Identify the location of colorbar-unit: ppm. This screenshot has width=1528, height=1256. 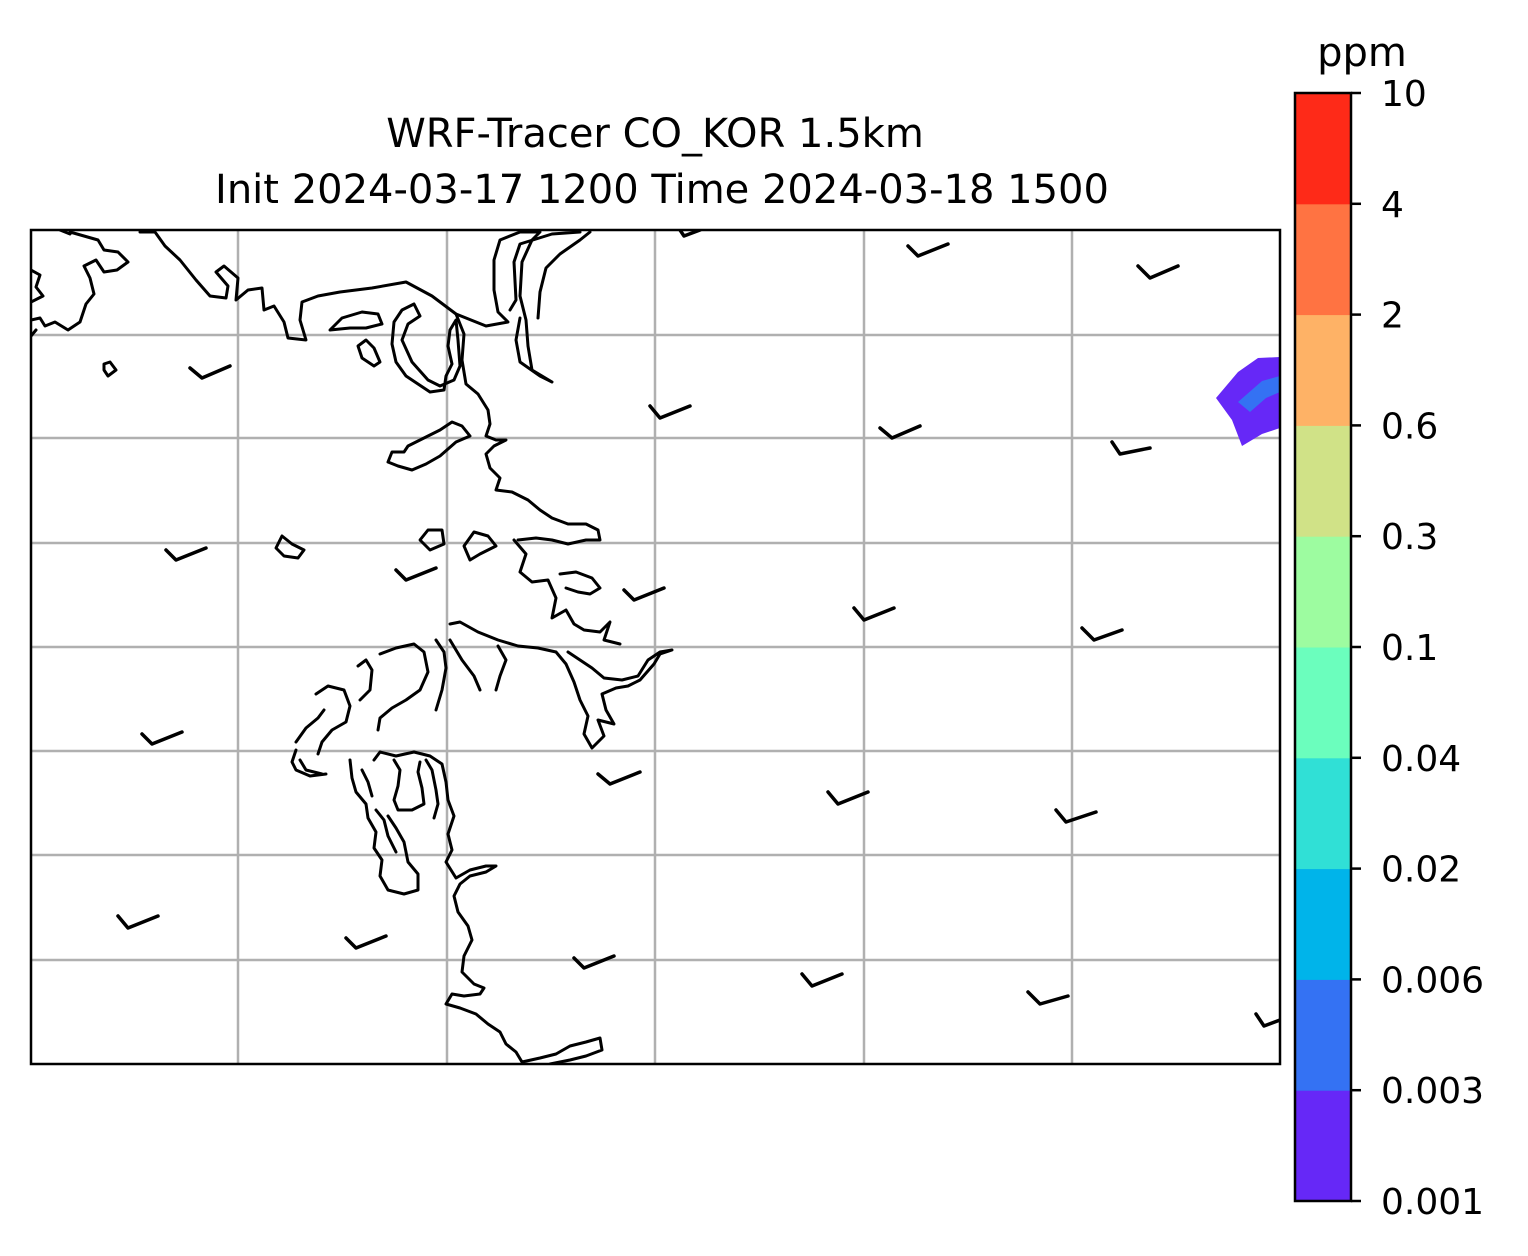
(1362, 53).